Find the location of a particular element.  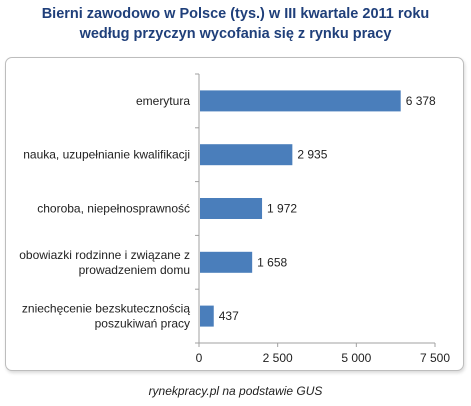

x-tick-label: 7 500 is located at coordinates (435, 358).